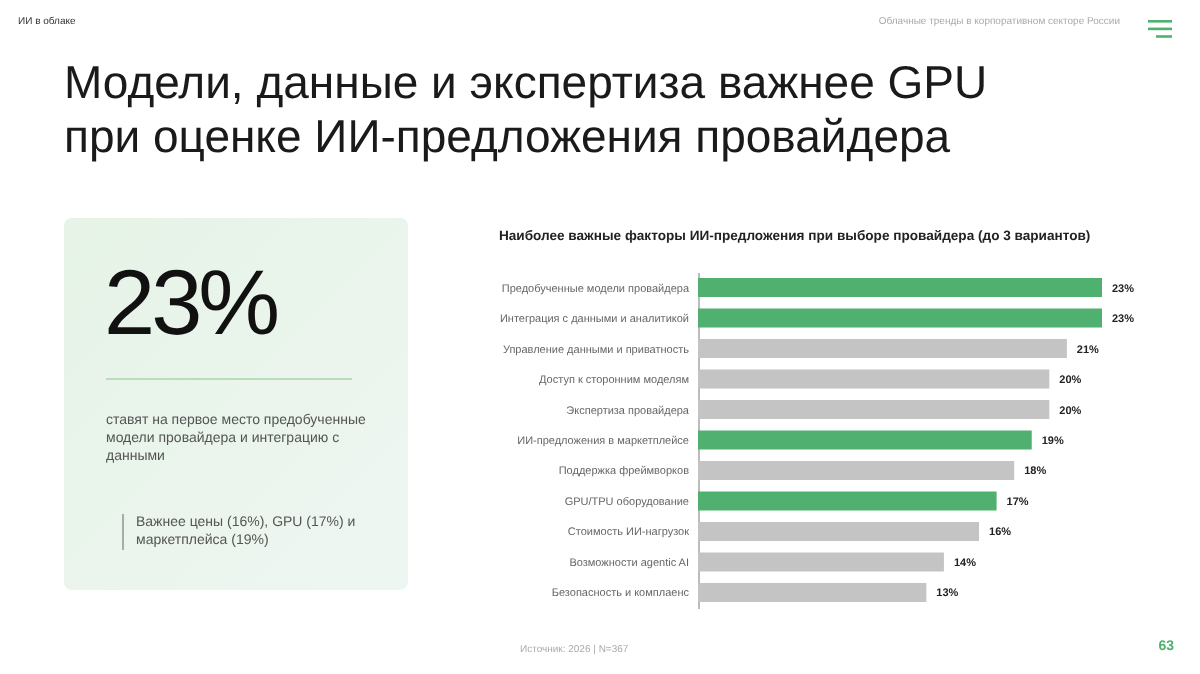 Image resolution: width=1200 pixels, height=674 pixels. Describe the element at coordinates (527, 110) in the screenshot. I see `chart-title: Модели, данные и экспертиза важнее GPU при оценке ИИ-предложения провайдера` at that location.